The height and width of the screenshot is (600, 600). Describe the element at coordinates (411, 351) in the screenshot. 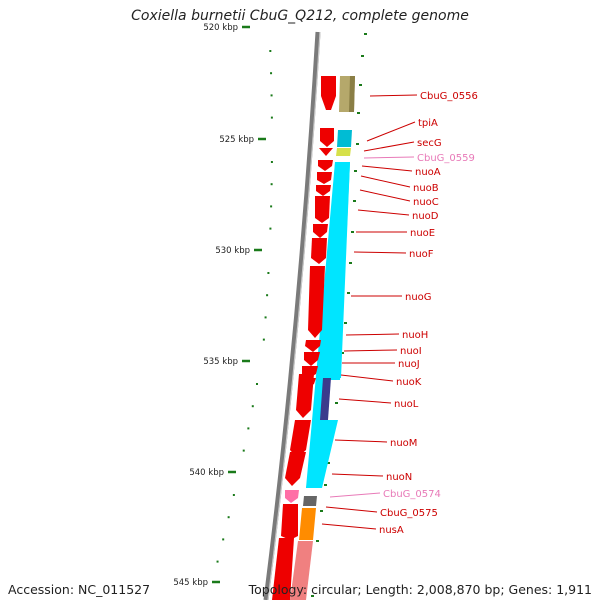

I see `gene-label-nuoi: nuoI` at that location.